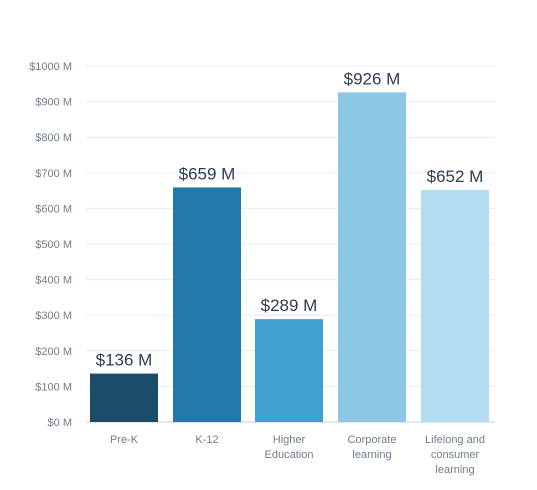  I want to click on x-tick-label: Pre-K, so click(124, 440).